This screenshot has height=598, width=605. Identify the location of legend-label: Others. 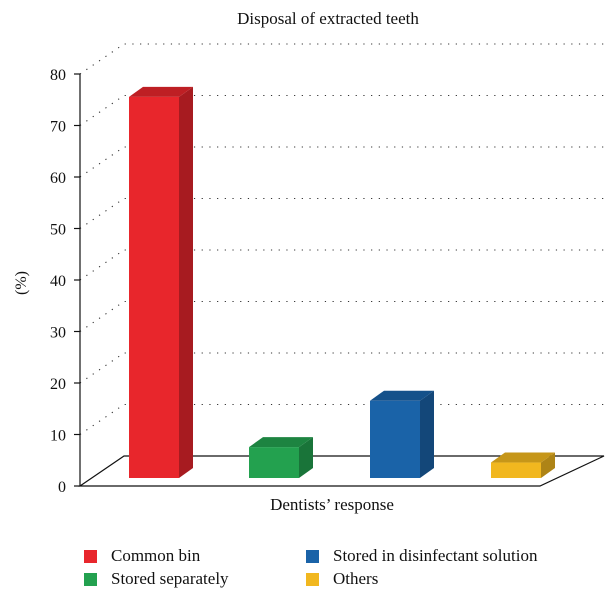
(356, 578).